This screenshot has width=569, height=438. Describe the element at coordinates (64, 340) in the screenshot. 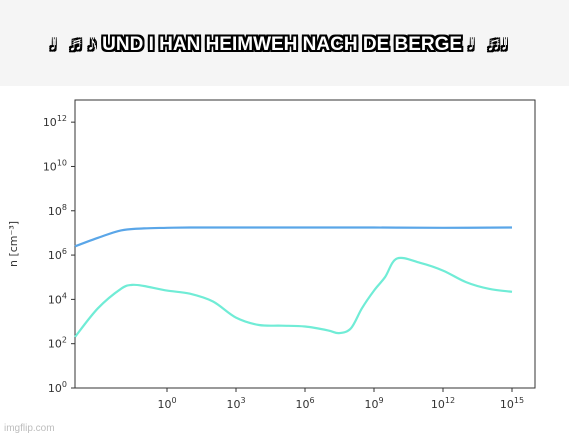

I see `y-tick-exponent: 2` at that location.